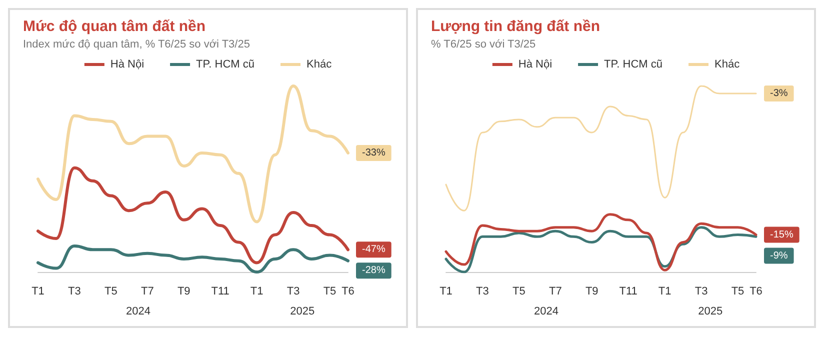 The image size is (827, 345). What do you see at coordinates (374, 250) in the screenshot?
I see `annotation: -47%` at bounding box center [374, 250].